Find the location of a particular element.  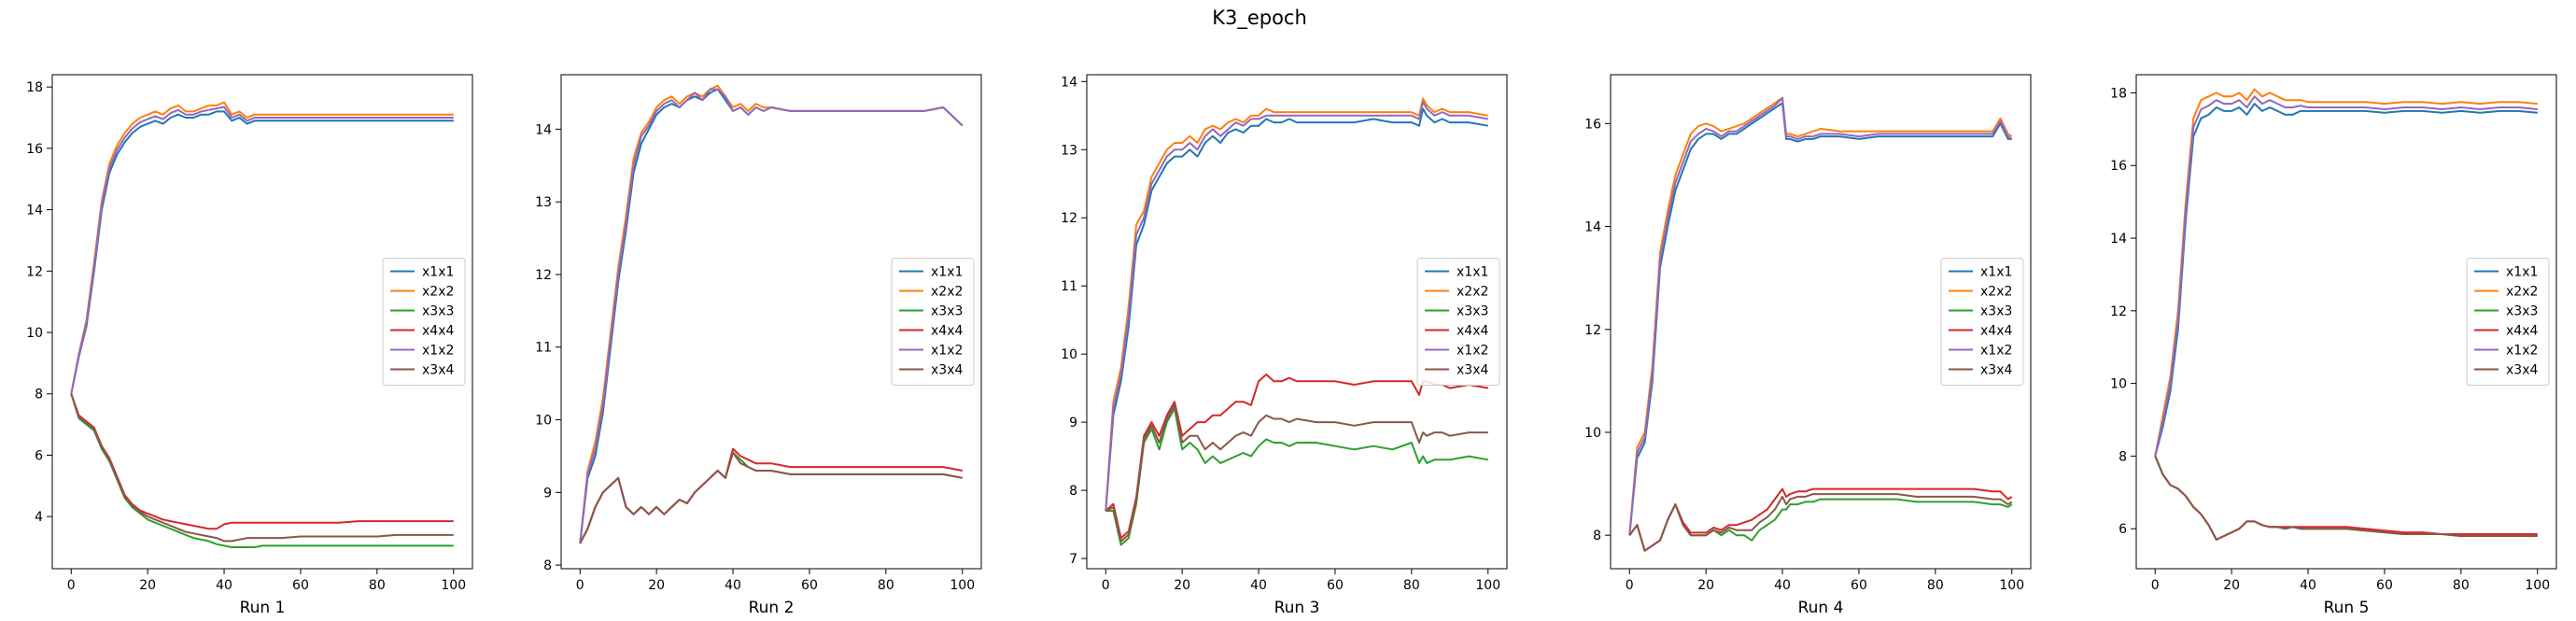

y-tick-label: 4 is located at coordinates (39, 518).